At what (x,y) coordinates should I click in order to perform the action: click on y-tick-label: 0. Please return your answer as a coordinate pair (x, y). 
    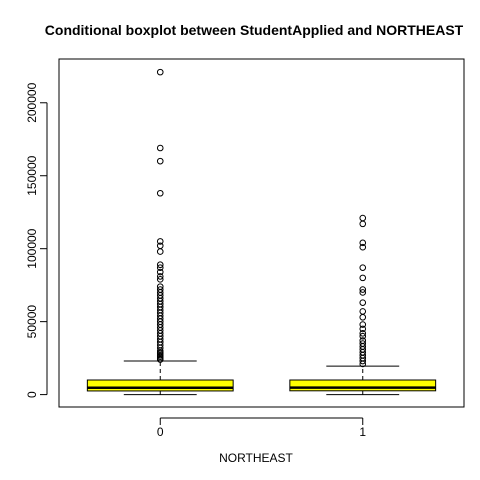
    Looking at the image, I should click on (32, 394).